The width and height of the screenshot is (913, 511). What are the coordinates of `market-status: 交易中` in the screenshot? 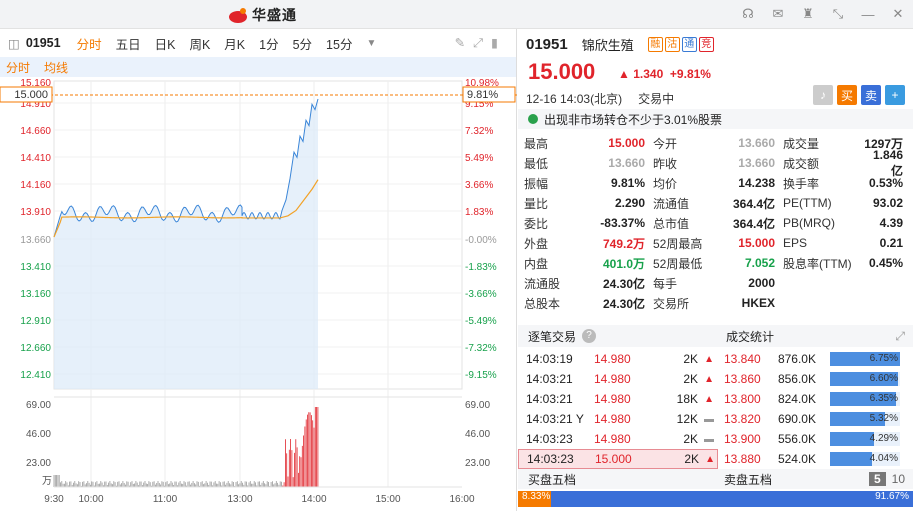 It's located at (656, 99).